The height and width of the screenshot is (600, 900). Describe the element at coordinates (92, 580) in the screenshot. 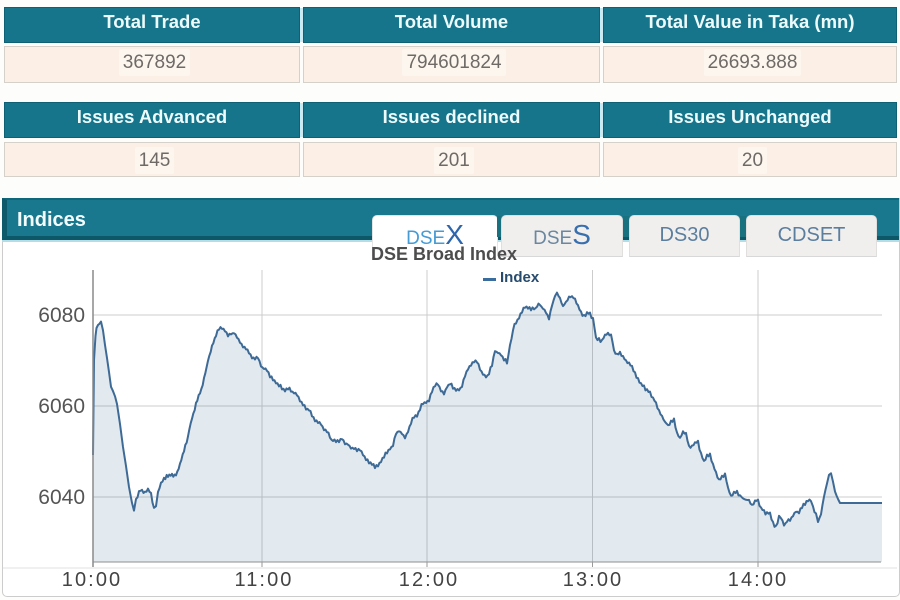

I see `svg-text: 10:00` at that location.